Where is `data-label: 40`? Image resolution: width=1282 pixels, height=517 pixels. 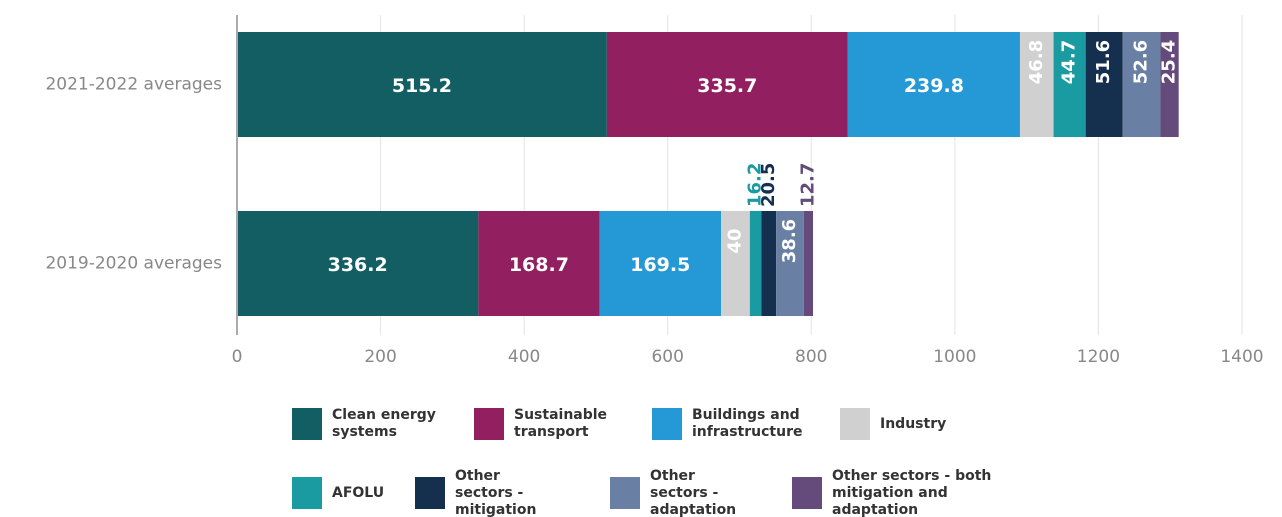
data-label: 40 is located at coordinates (734, 240).